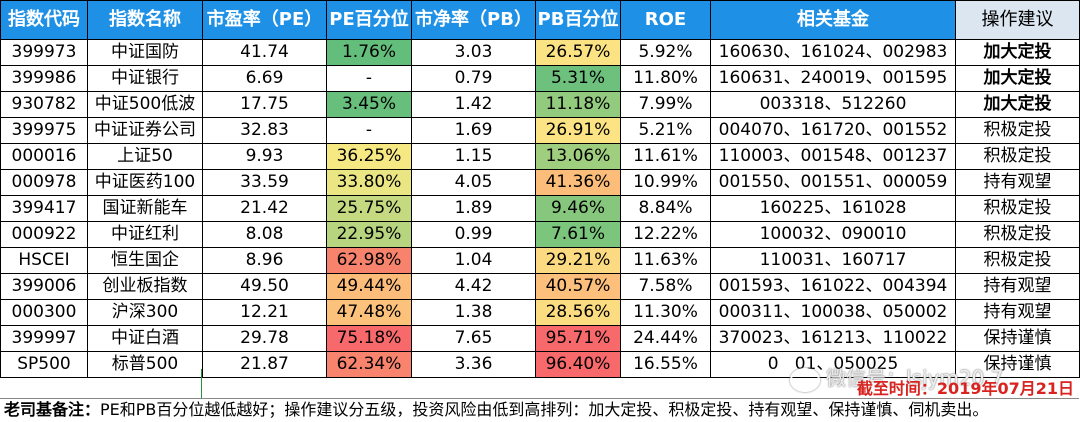 The width and height of the screenshot is (1080, 422). What do you see at coordinates (145, 234) in the screenshot?
I see `cell-name: 中证红利` at bounding box center [145, 234].